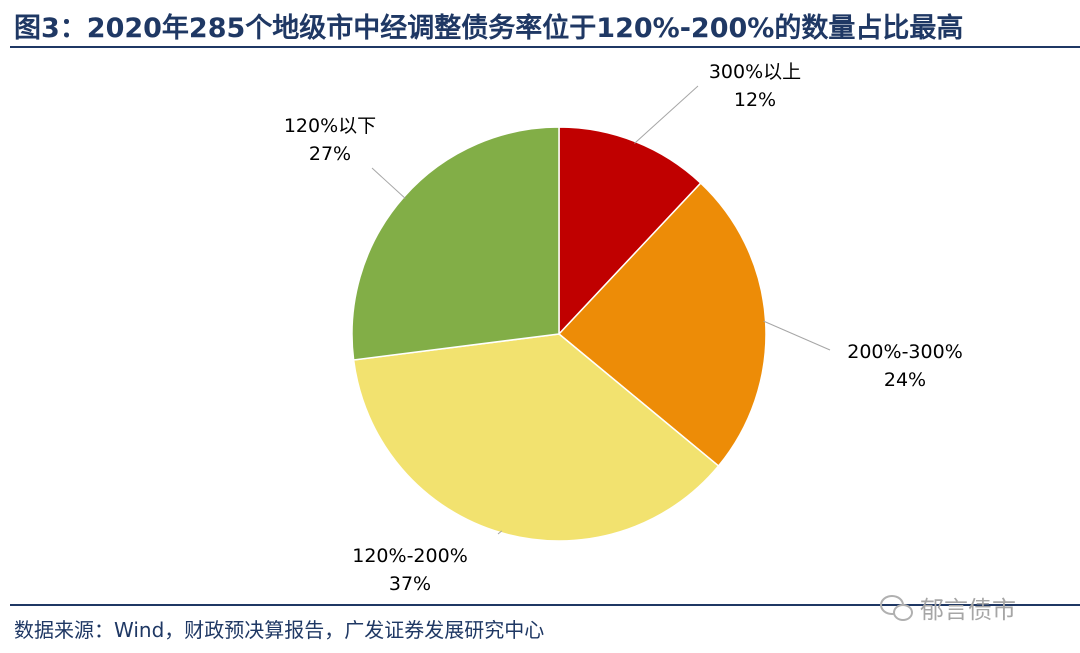 Image resolution: width=1080 pixels, height=653 pixels. What do you see at coordinates (489, 28) in the screenshot?
I see `chart-title: 图3：2020年285个地级市中经调整债务率位于120%-200%的数量占比最高` at bounding box center [489, 28].